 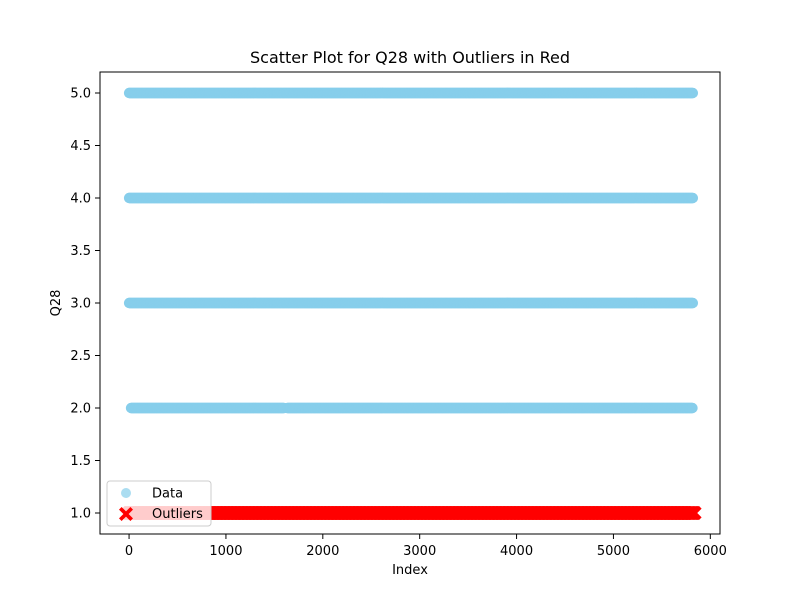 What do you see at coordinates (56, 303) in the screenshot?
I see `y-axis-label: Q28` at bounding box center [56, 303].